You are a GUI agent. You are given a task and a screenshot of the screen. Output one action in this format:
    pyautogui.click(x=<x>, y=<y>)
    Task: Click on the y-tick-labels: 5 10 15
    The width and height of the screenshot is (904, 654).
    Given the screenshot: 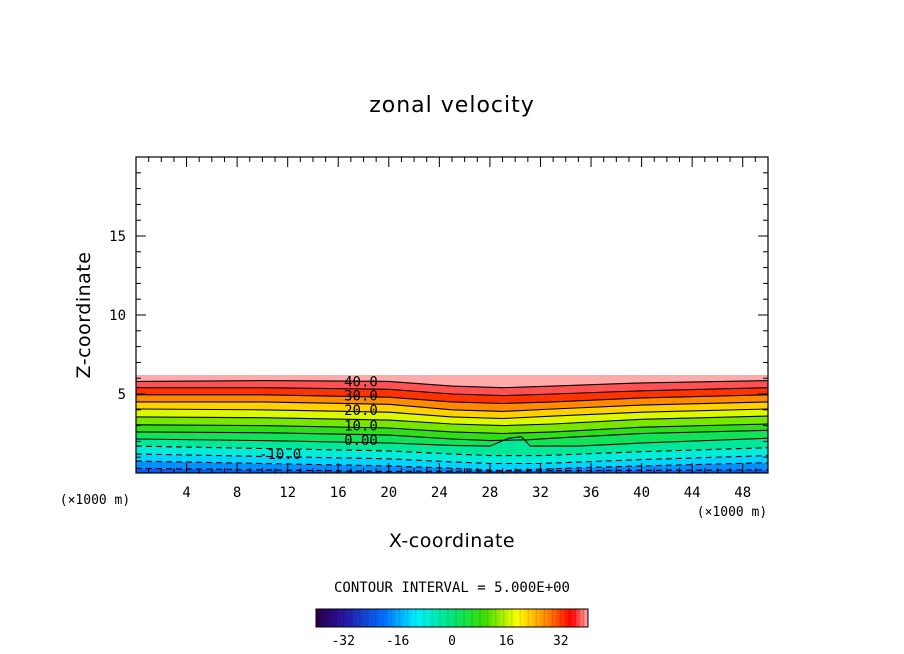 What is the action you would take?
    pyautogui.click(x=117, y=316)
    